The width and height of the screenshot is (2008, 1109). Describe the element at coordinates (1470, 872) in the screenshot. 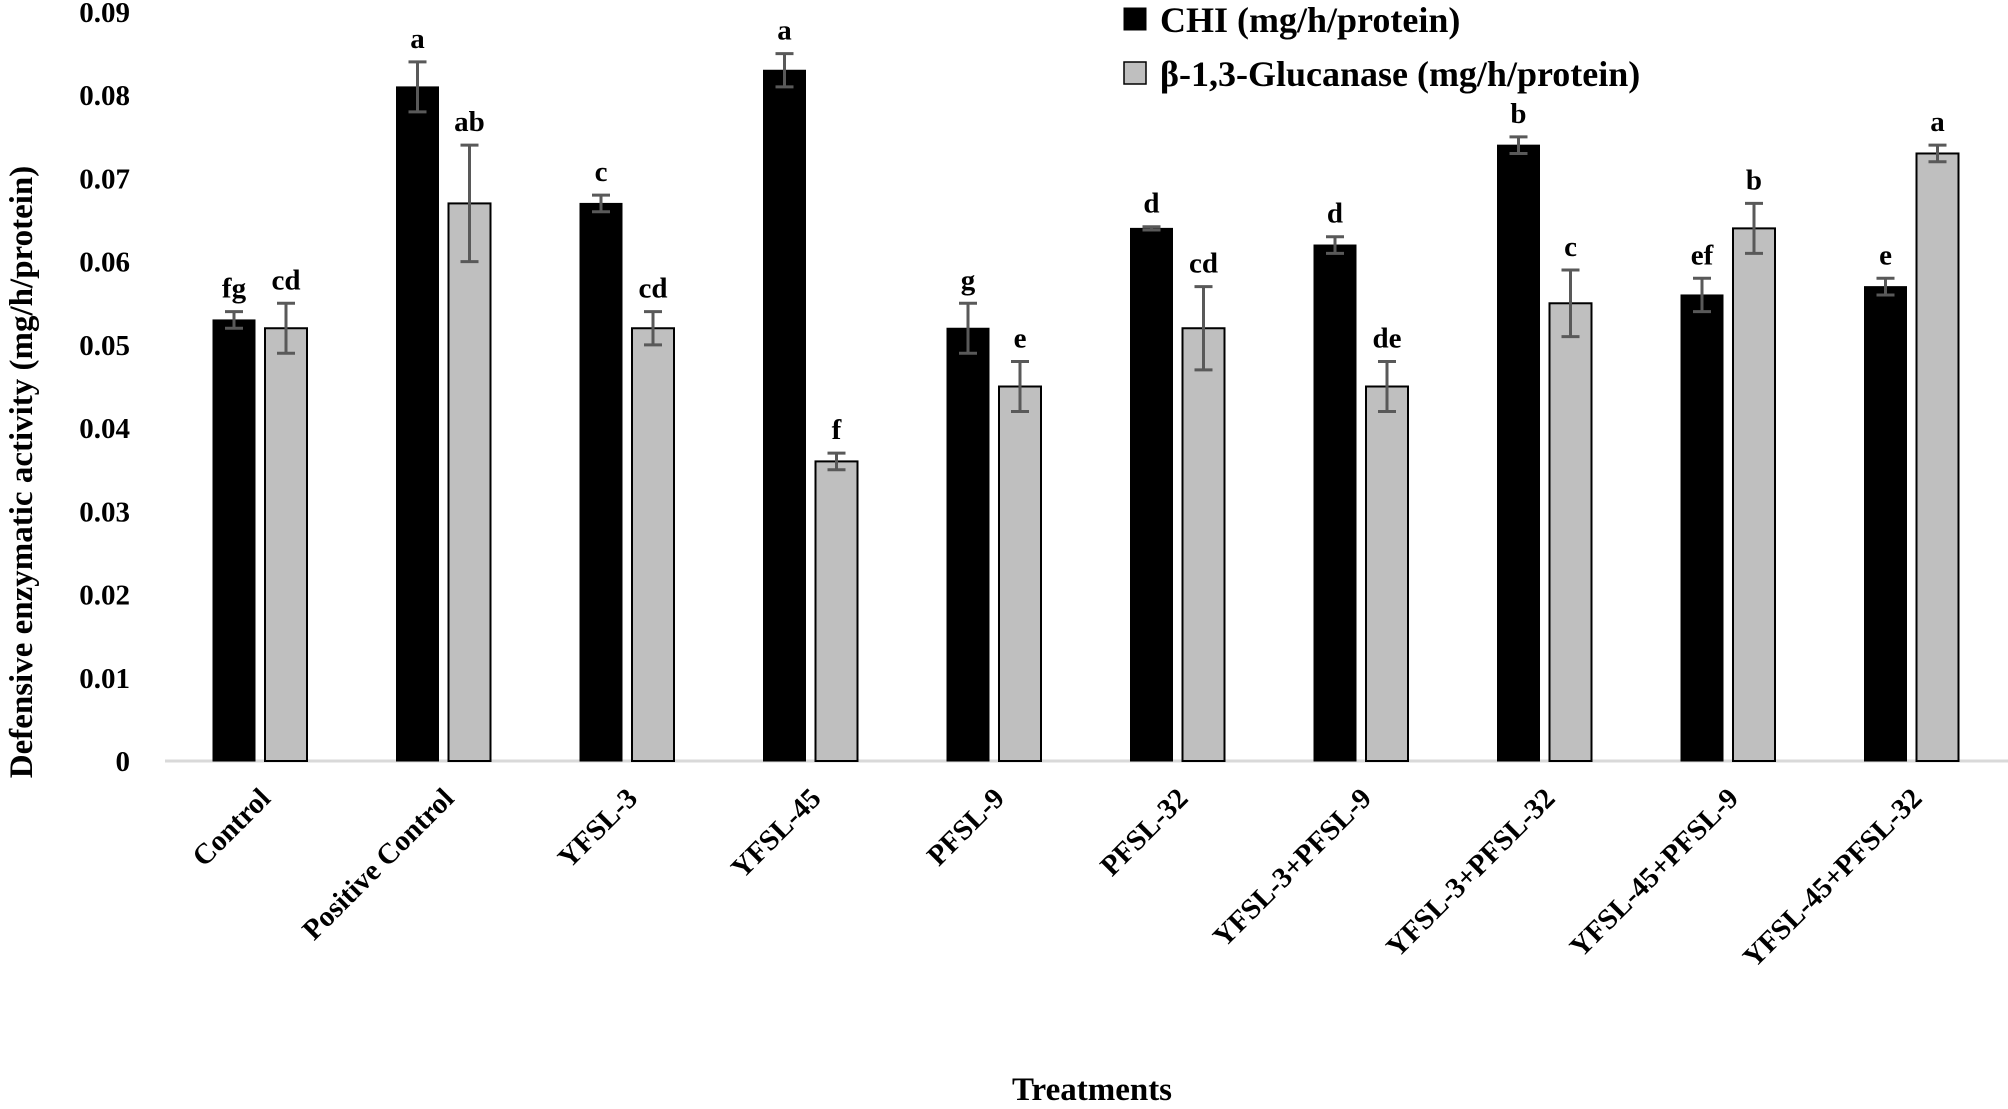

I see `category-label: YFSL-3+PFSL-32` at that location.